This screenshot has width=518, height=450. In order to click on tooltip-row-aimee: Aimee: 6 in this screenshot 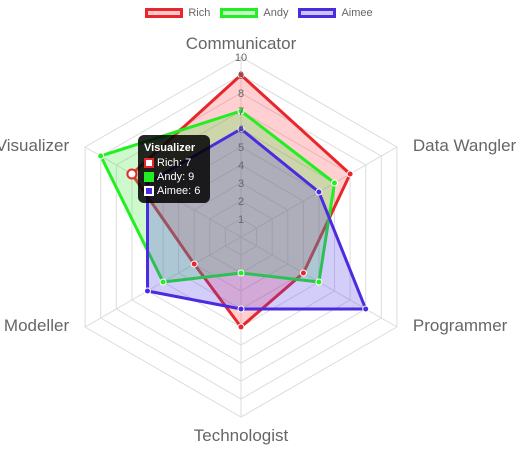, I will do `click(174, 191)`.